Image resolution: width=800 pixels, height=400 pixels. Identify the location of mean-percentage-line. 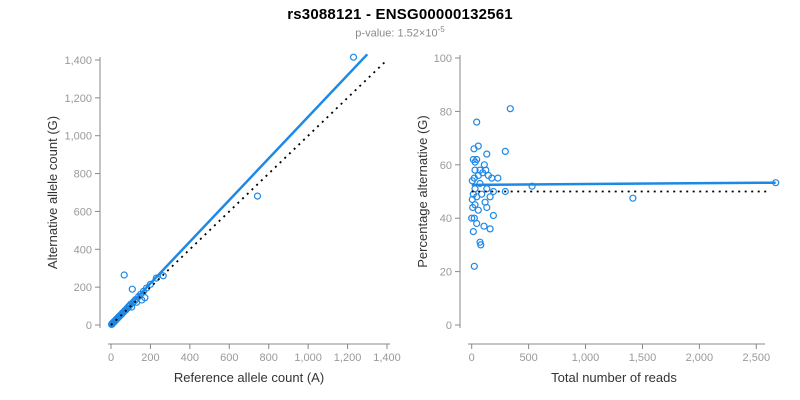
(623, 184).